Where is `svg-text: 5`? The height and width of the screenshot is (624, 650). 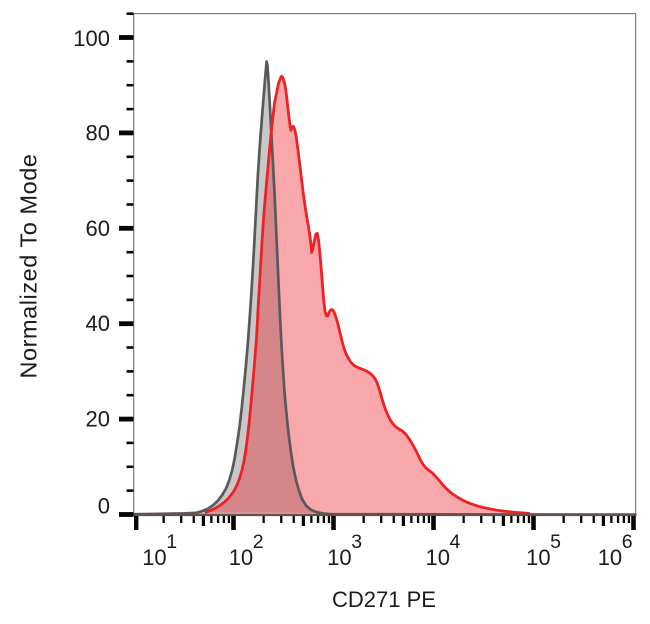
svg-text: 5 is located at coordinates (555, 542).